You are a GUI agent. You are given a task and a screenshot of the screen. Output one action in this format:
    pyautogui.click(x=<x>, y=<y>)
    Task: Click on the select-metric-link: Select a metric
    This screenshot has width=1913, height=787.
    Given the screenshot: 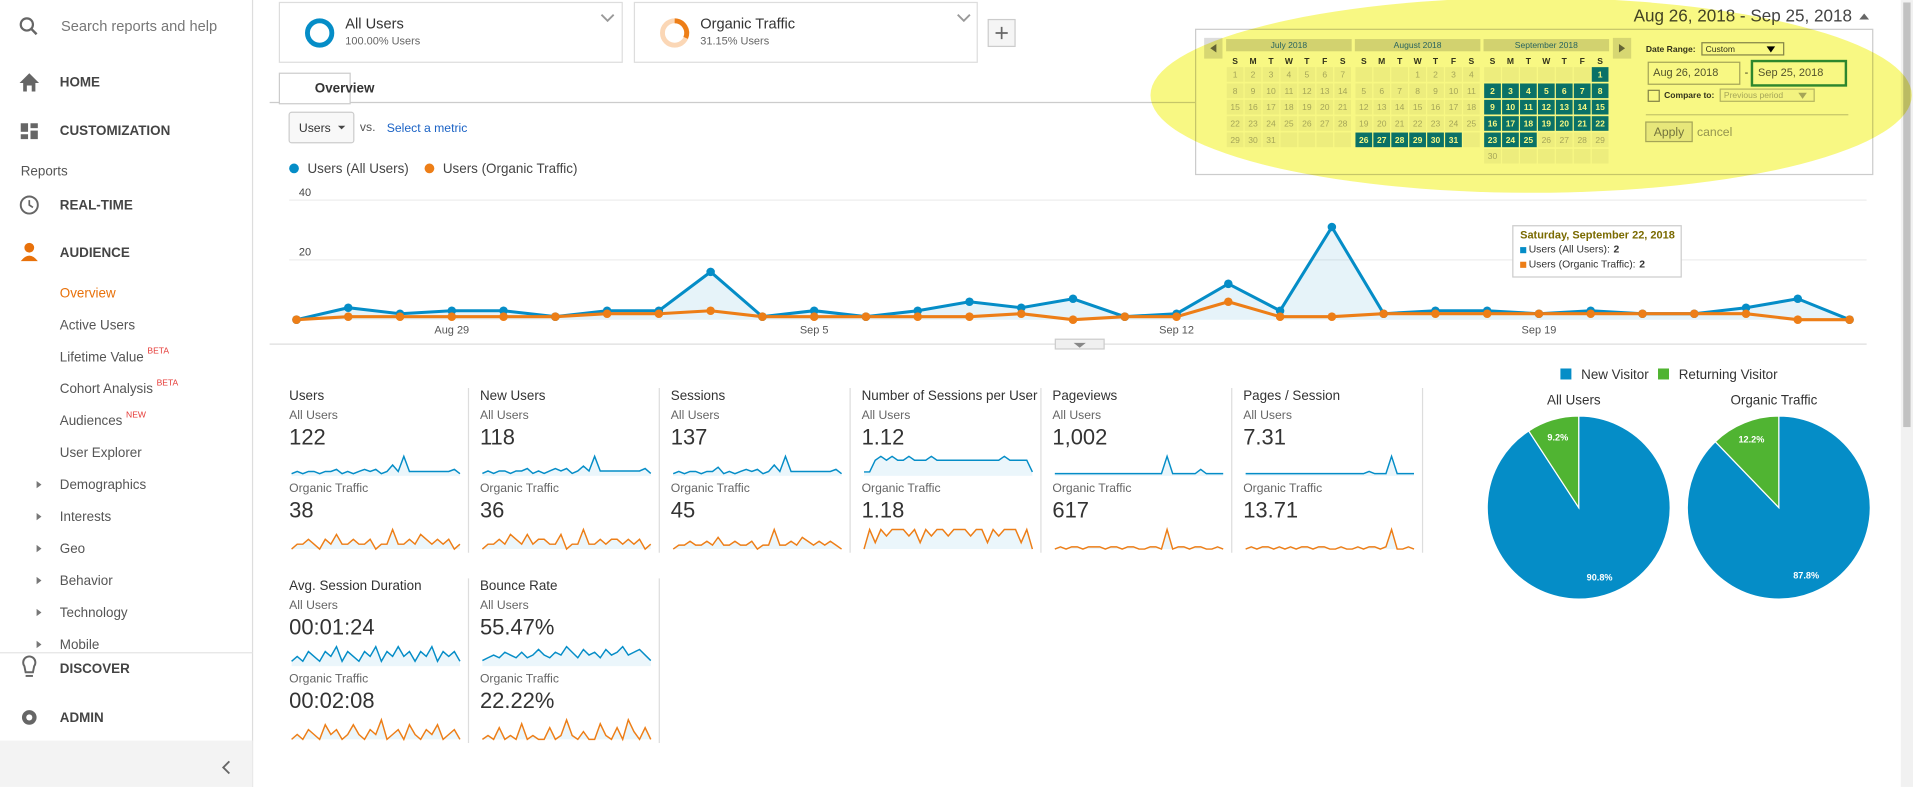 What is the action you would take?
    pyautogui.click(x=427, y=128)
    